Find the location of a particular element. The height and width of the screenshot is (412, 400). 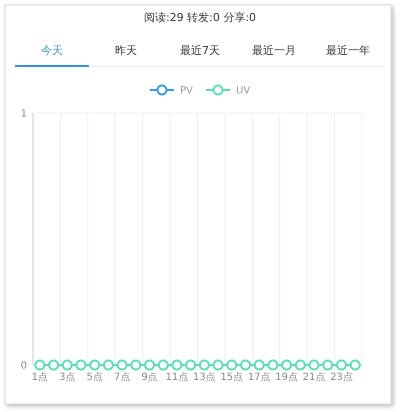

x-tick-label: 15点 is located at coordinates (232, 377).